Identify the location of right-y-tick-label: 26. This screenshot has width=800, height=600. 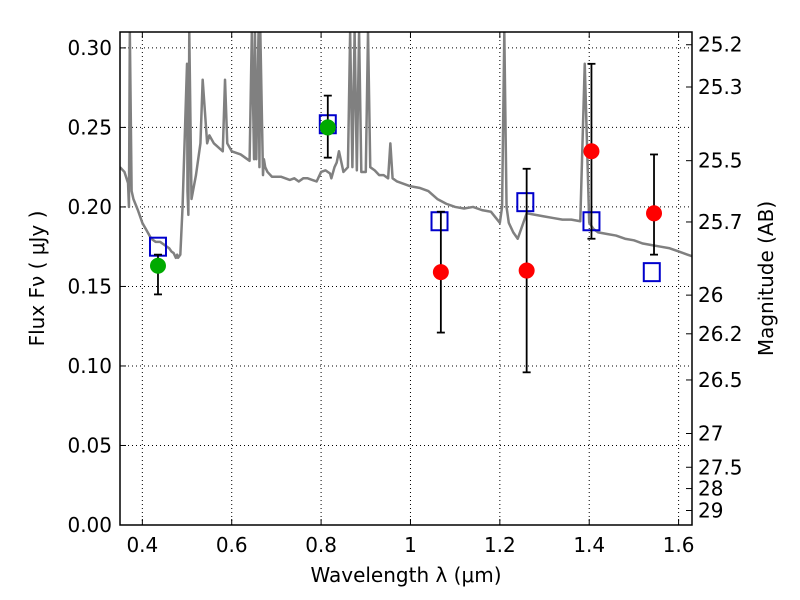
(710, 295).